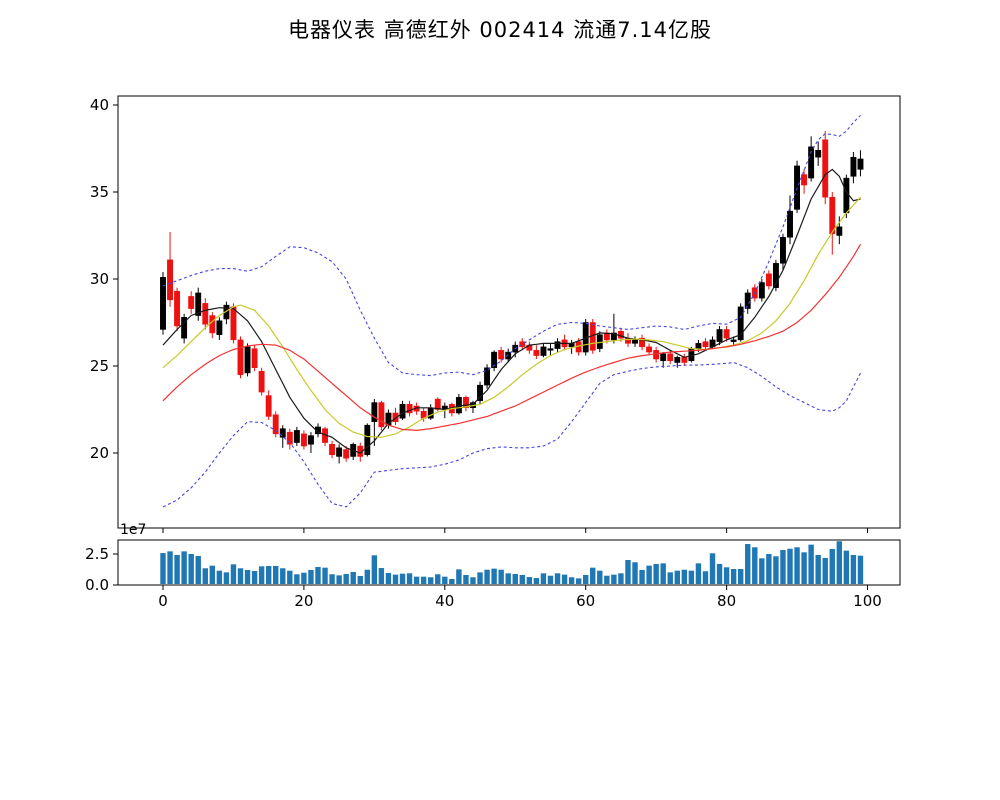  I want to click on price-tick-label: 35, so click(99, 192).